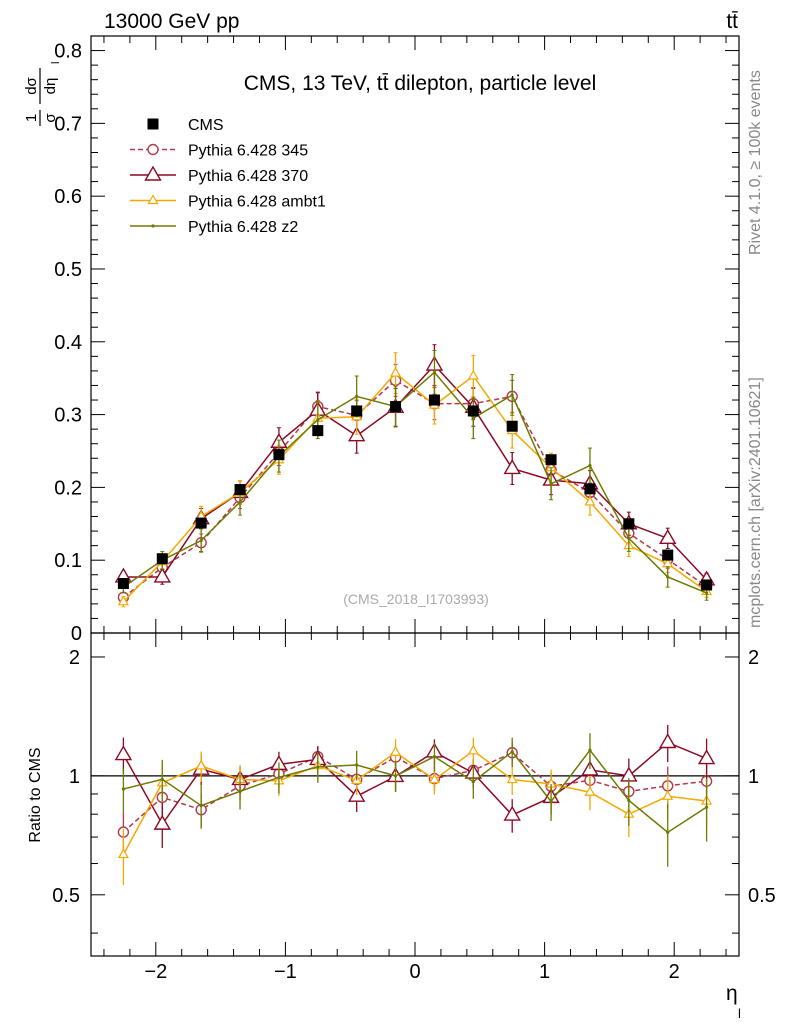 The width and height of the screenshot is (786, 1024). I want to click on legend-label: CMS, so click(206, 125).